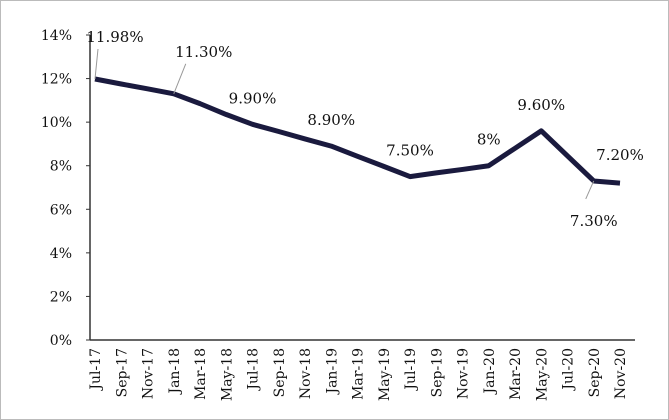  Describe the element at coordinates (61, 297) in the screenshot. I see `y-tick-label: 2%` at that location.